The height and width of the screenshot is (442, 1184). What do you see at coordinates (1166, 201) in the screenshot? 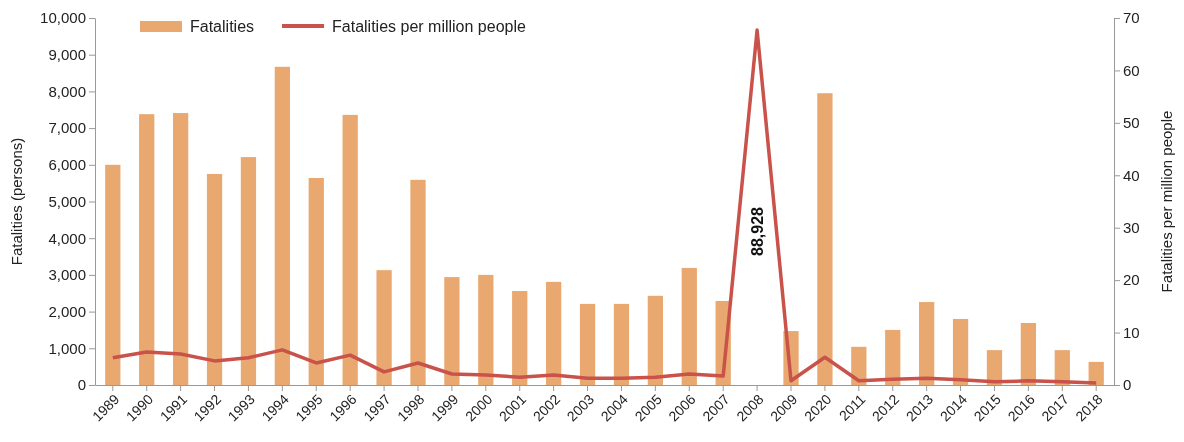
I see `y2-axis-title: Fatalities per million people` at bounding box center [1166, 201].